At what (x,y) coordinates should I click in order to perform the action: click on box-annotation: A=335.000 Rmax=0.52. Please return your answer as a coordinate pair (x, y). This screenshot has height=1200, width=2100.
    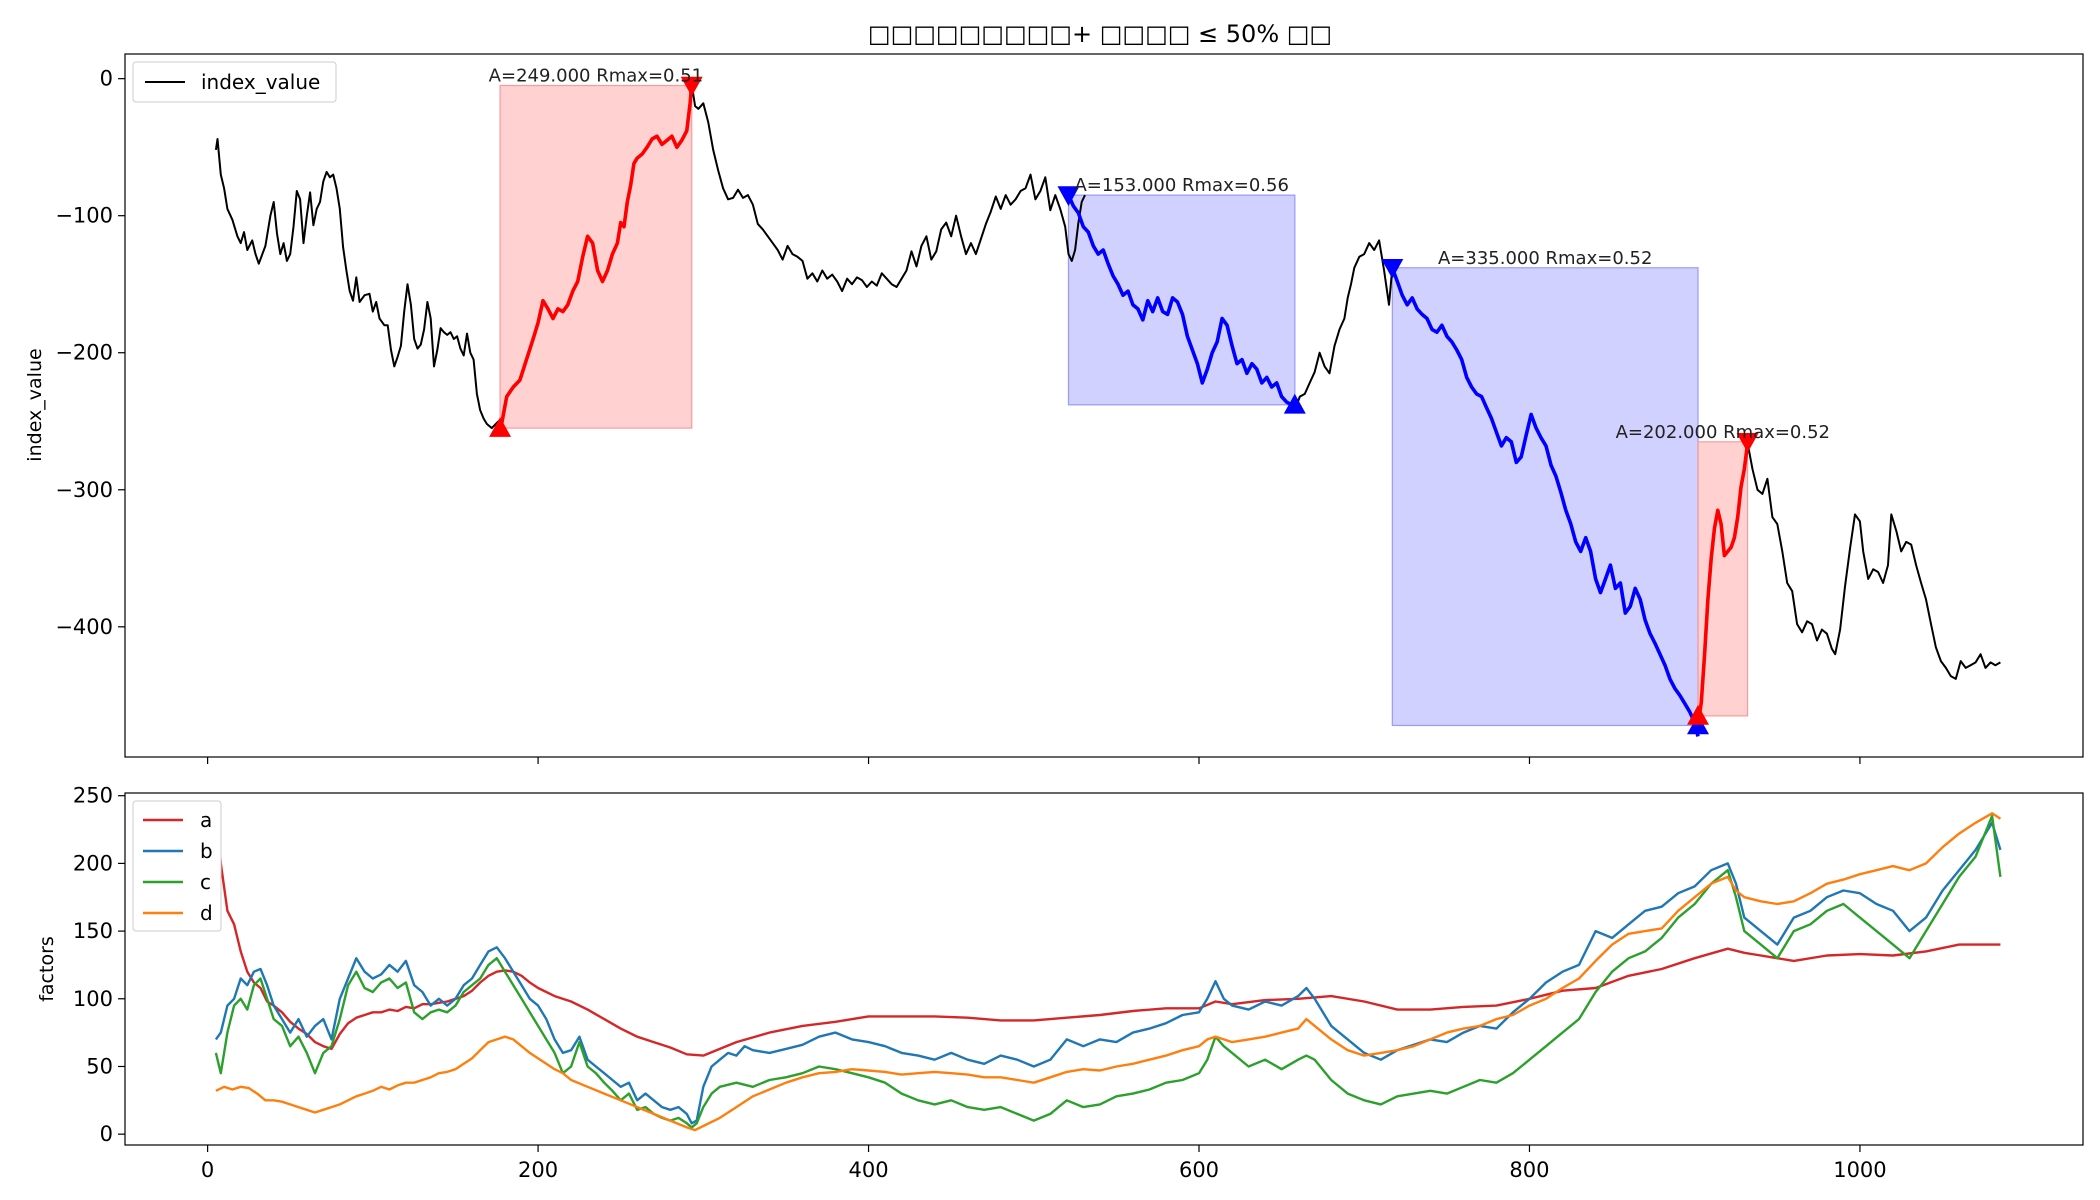
    Looking at the image, I should click on (1545, 258).